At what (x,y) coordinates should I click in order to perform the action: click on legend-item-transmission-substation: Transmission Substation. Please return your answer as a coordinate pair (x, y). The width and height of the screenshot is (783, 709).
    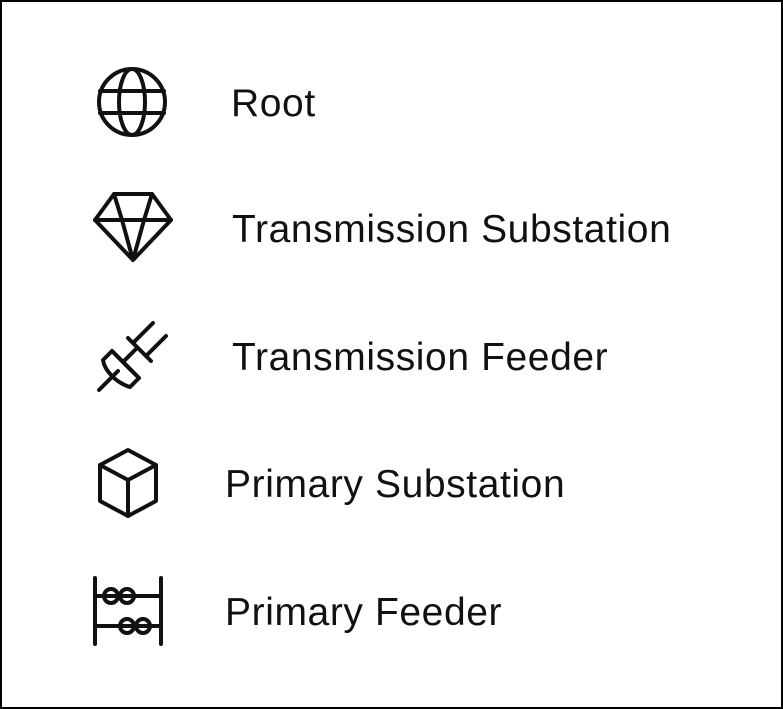
    Looking at the image, I should click on (391, 230).